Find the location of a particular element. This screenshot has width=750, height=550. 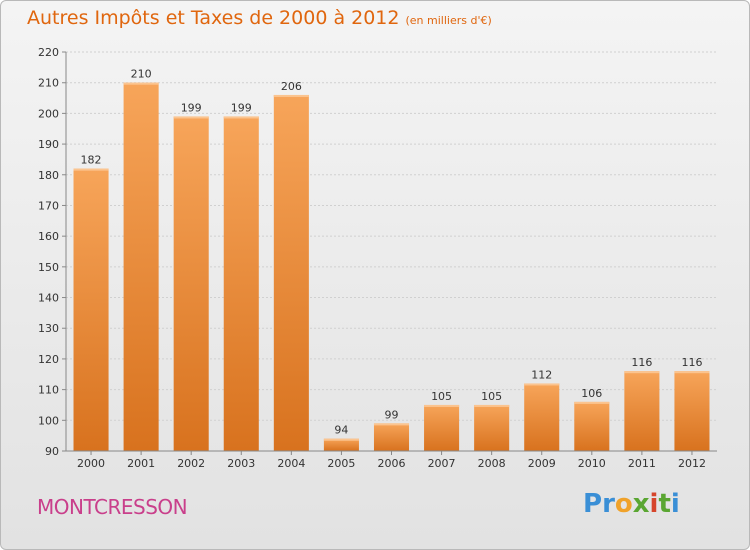

bar-value-label: 99 is located at coordinates (392, 414).